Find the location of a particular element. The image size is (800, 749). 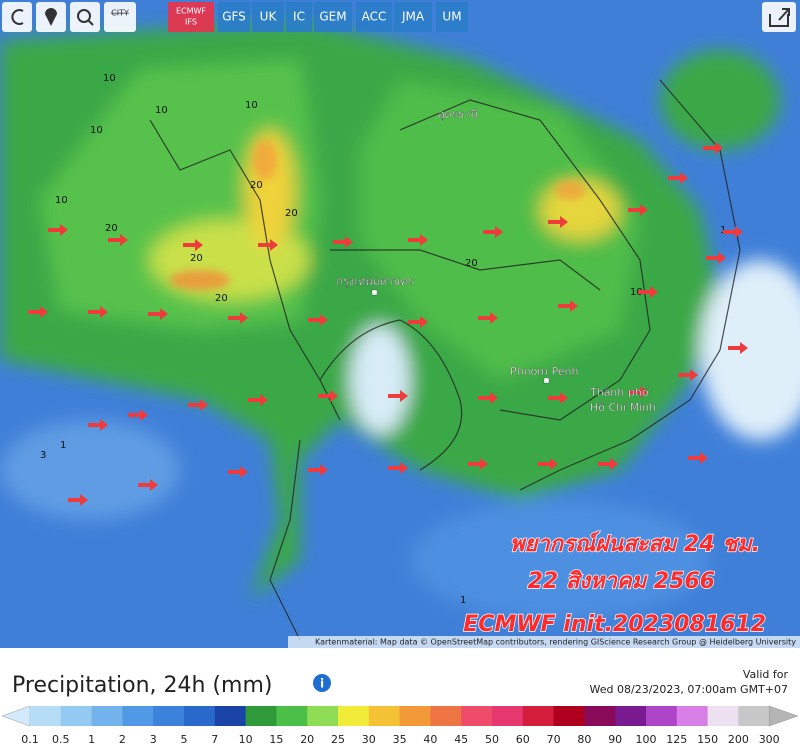

overlay-text: พยากรณ์ฝนสะสม 24 ชม. is located at coordinates (635, 544).